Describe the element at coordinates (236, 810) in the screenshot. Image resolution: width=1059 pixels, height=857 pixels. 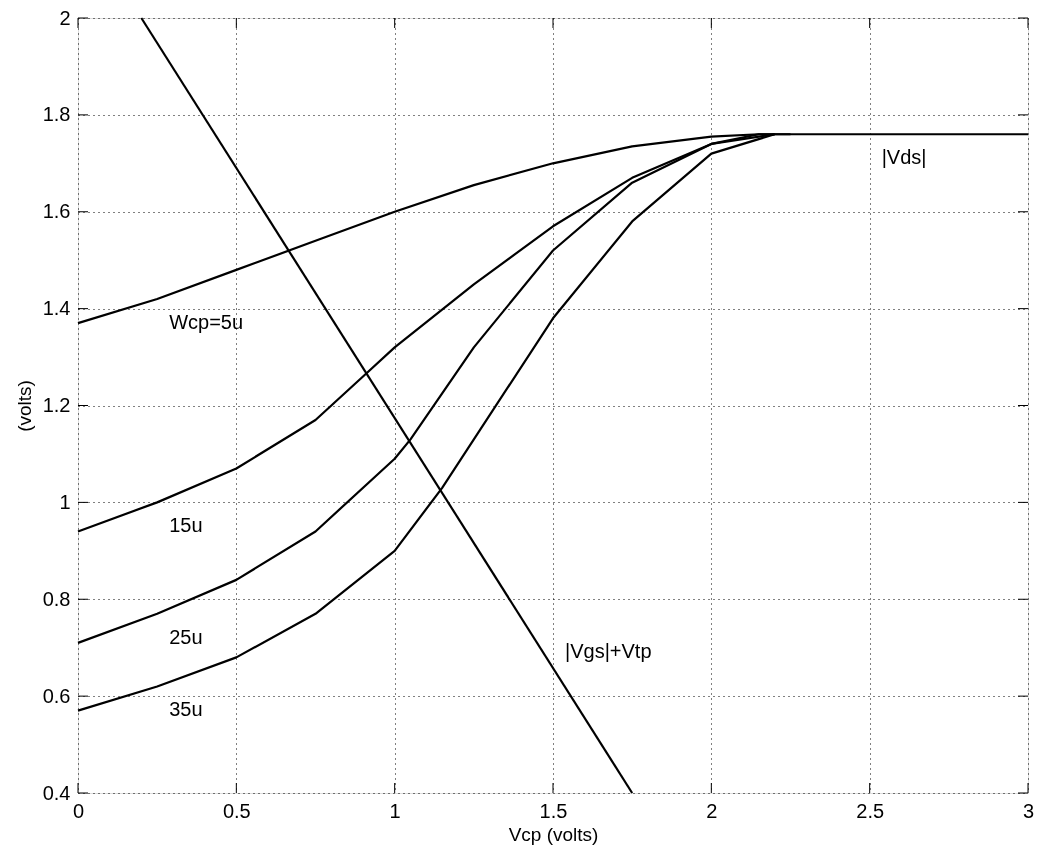
I see `x-tick-label: 0.5` at that location.